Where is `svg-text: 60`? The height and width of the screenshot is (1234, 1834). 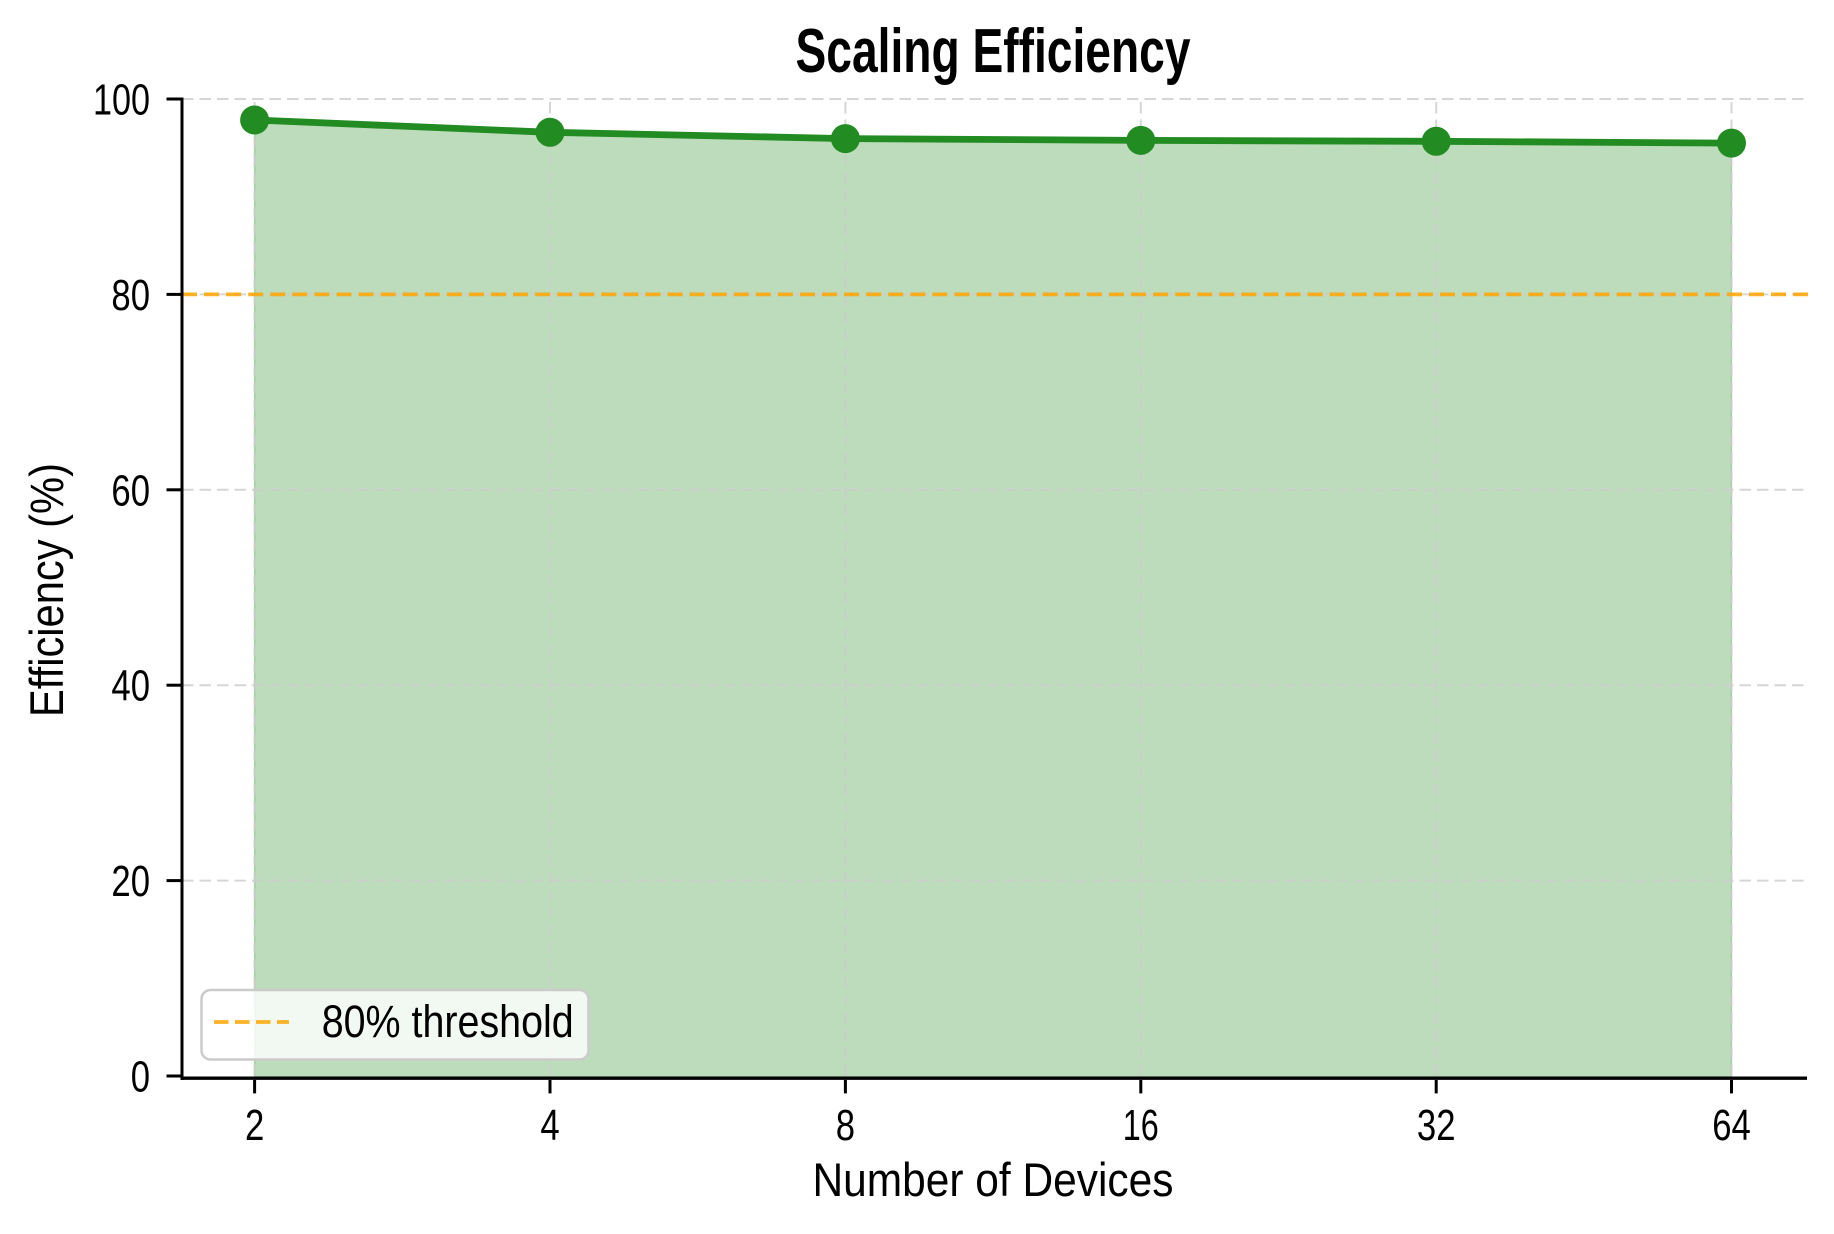 svg-text: 60 is located at coordinates (130, 490).